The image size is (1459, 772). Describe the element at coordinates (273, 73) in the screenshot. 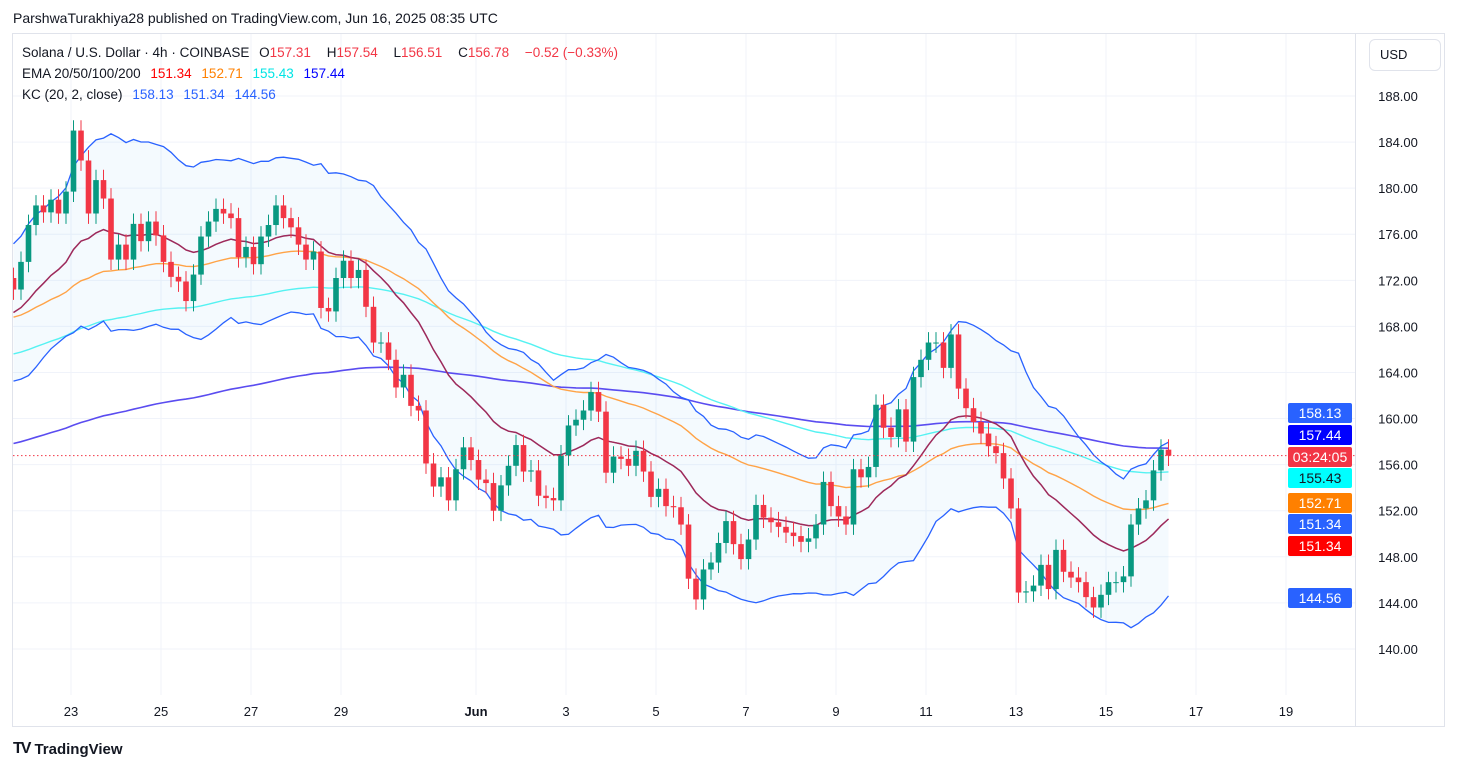

I see `ema100-value: 155.43` at that location.